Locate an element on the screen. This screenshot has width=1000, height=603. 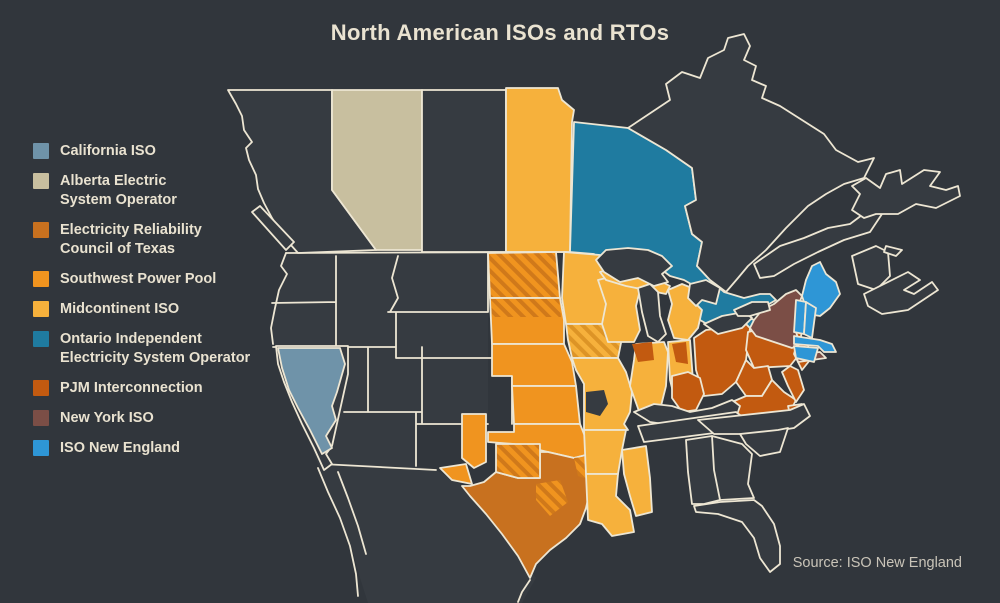
legend-swatch-ontario-ieso is located at coordinates (41, 339).